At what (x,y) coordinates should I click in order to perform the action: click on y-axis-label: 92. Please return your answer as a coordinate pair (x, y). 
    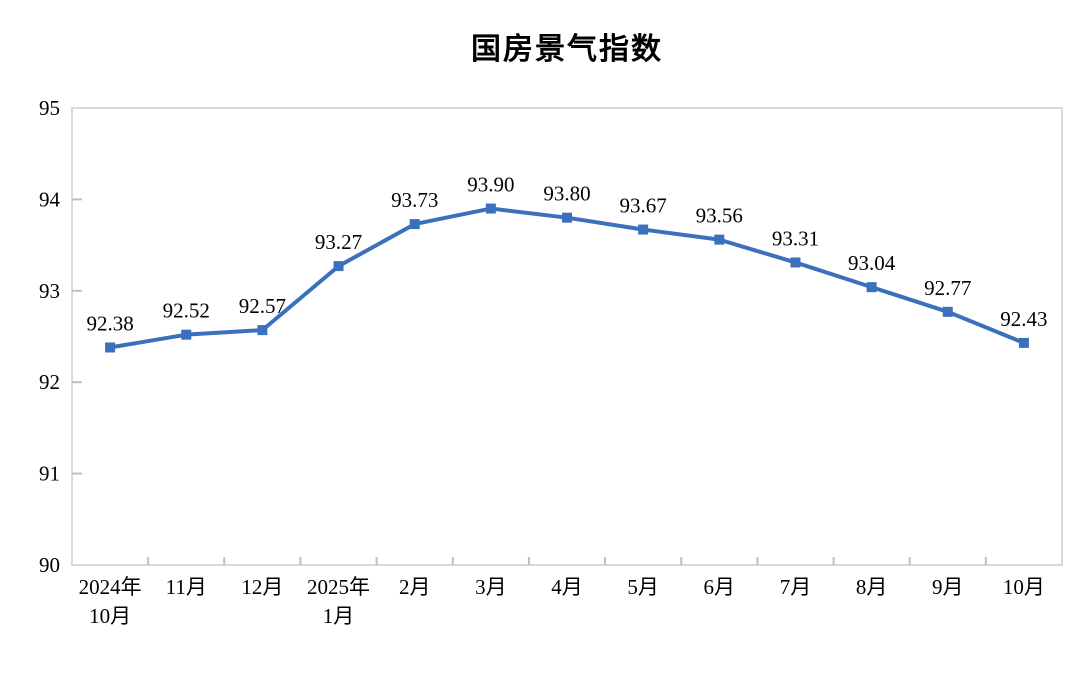
    Looking at the image, I should click on (49, 382).